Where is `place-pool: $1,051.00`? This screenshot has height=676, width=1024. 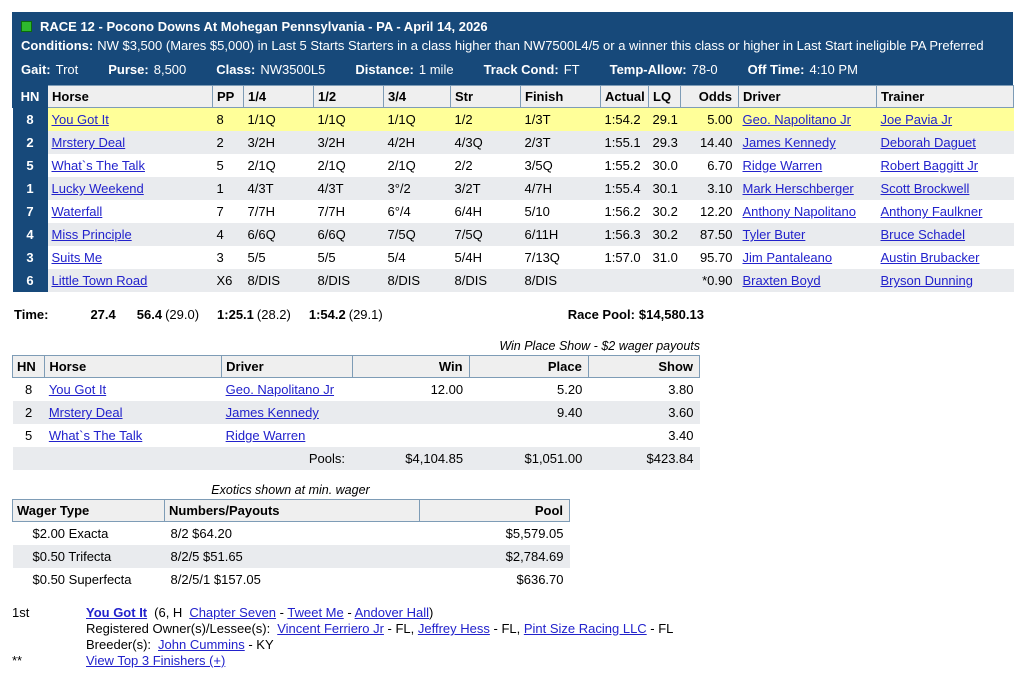
place-pool: $1,051.00 is located at coordinates (529, 458).